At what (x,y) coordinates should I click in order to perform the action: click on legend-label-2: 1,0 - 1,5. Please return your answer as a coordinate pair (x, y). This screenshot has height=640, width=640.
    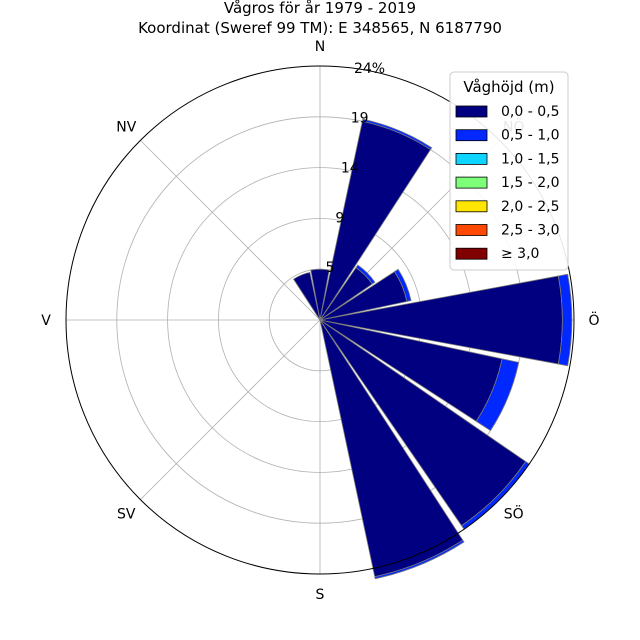
    Looking at the image, I should click on (530, 159).